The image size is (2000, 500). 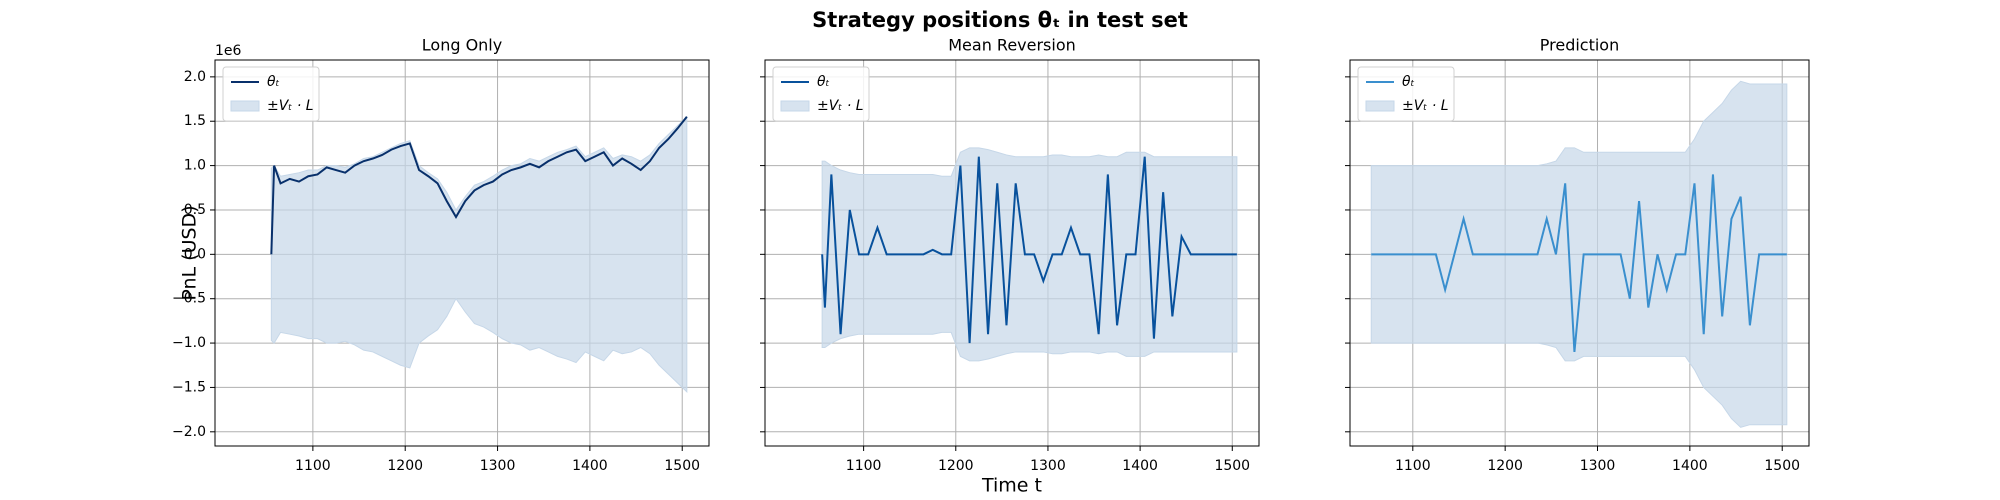 What do you see at coordinates (195, 254) in the screenshot?
I see `y-tick-label: 0.0` at bounding box center [195, 254].